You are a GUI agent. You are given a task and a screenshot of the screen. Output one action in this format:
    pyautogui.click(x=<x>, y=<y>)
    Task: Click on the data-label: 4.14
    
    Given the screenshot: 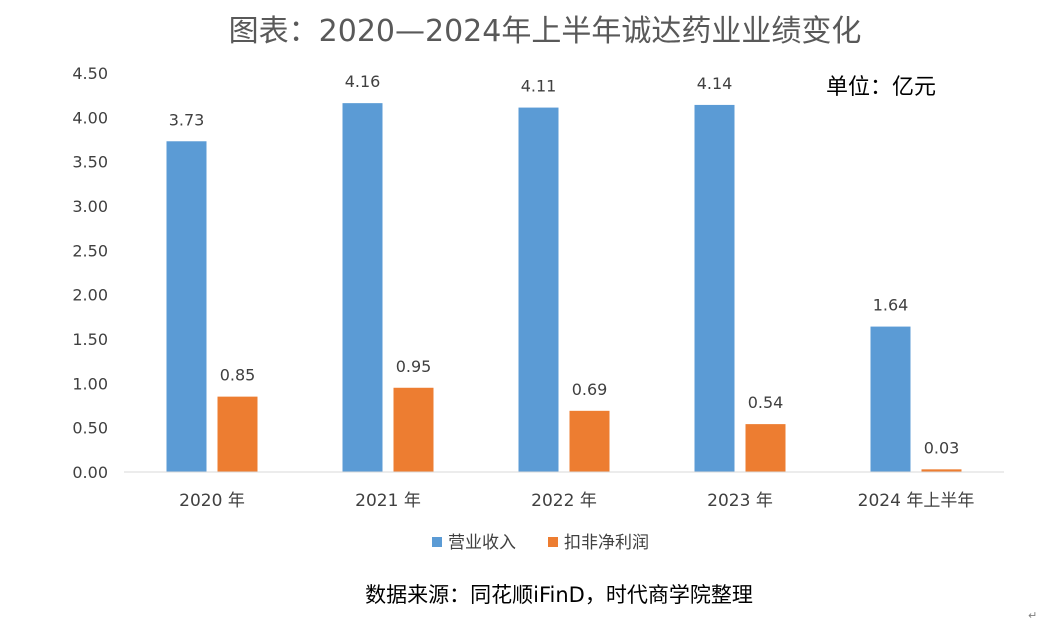 What is the action you would take?
    pyautogui.click(x=715, y=83)
    